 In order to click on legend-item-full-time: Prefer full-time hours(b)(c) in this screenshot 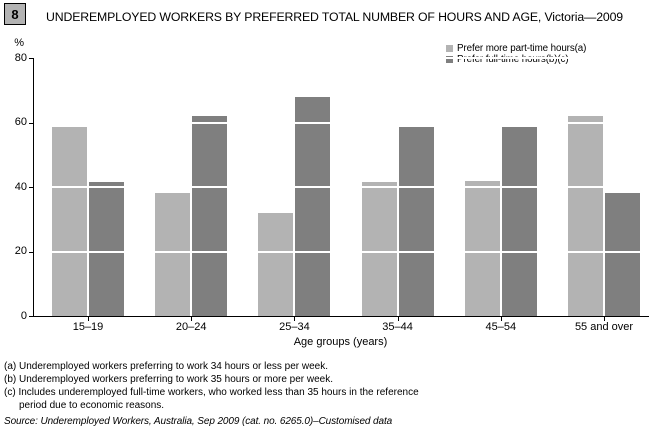, I will do `click(516, 59)`.